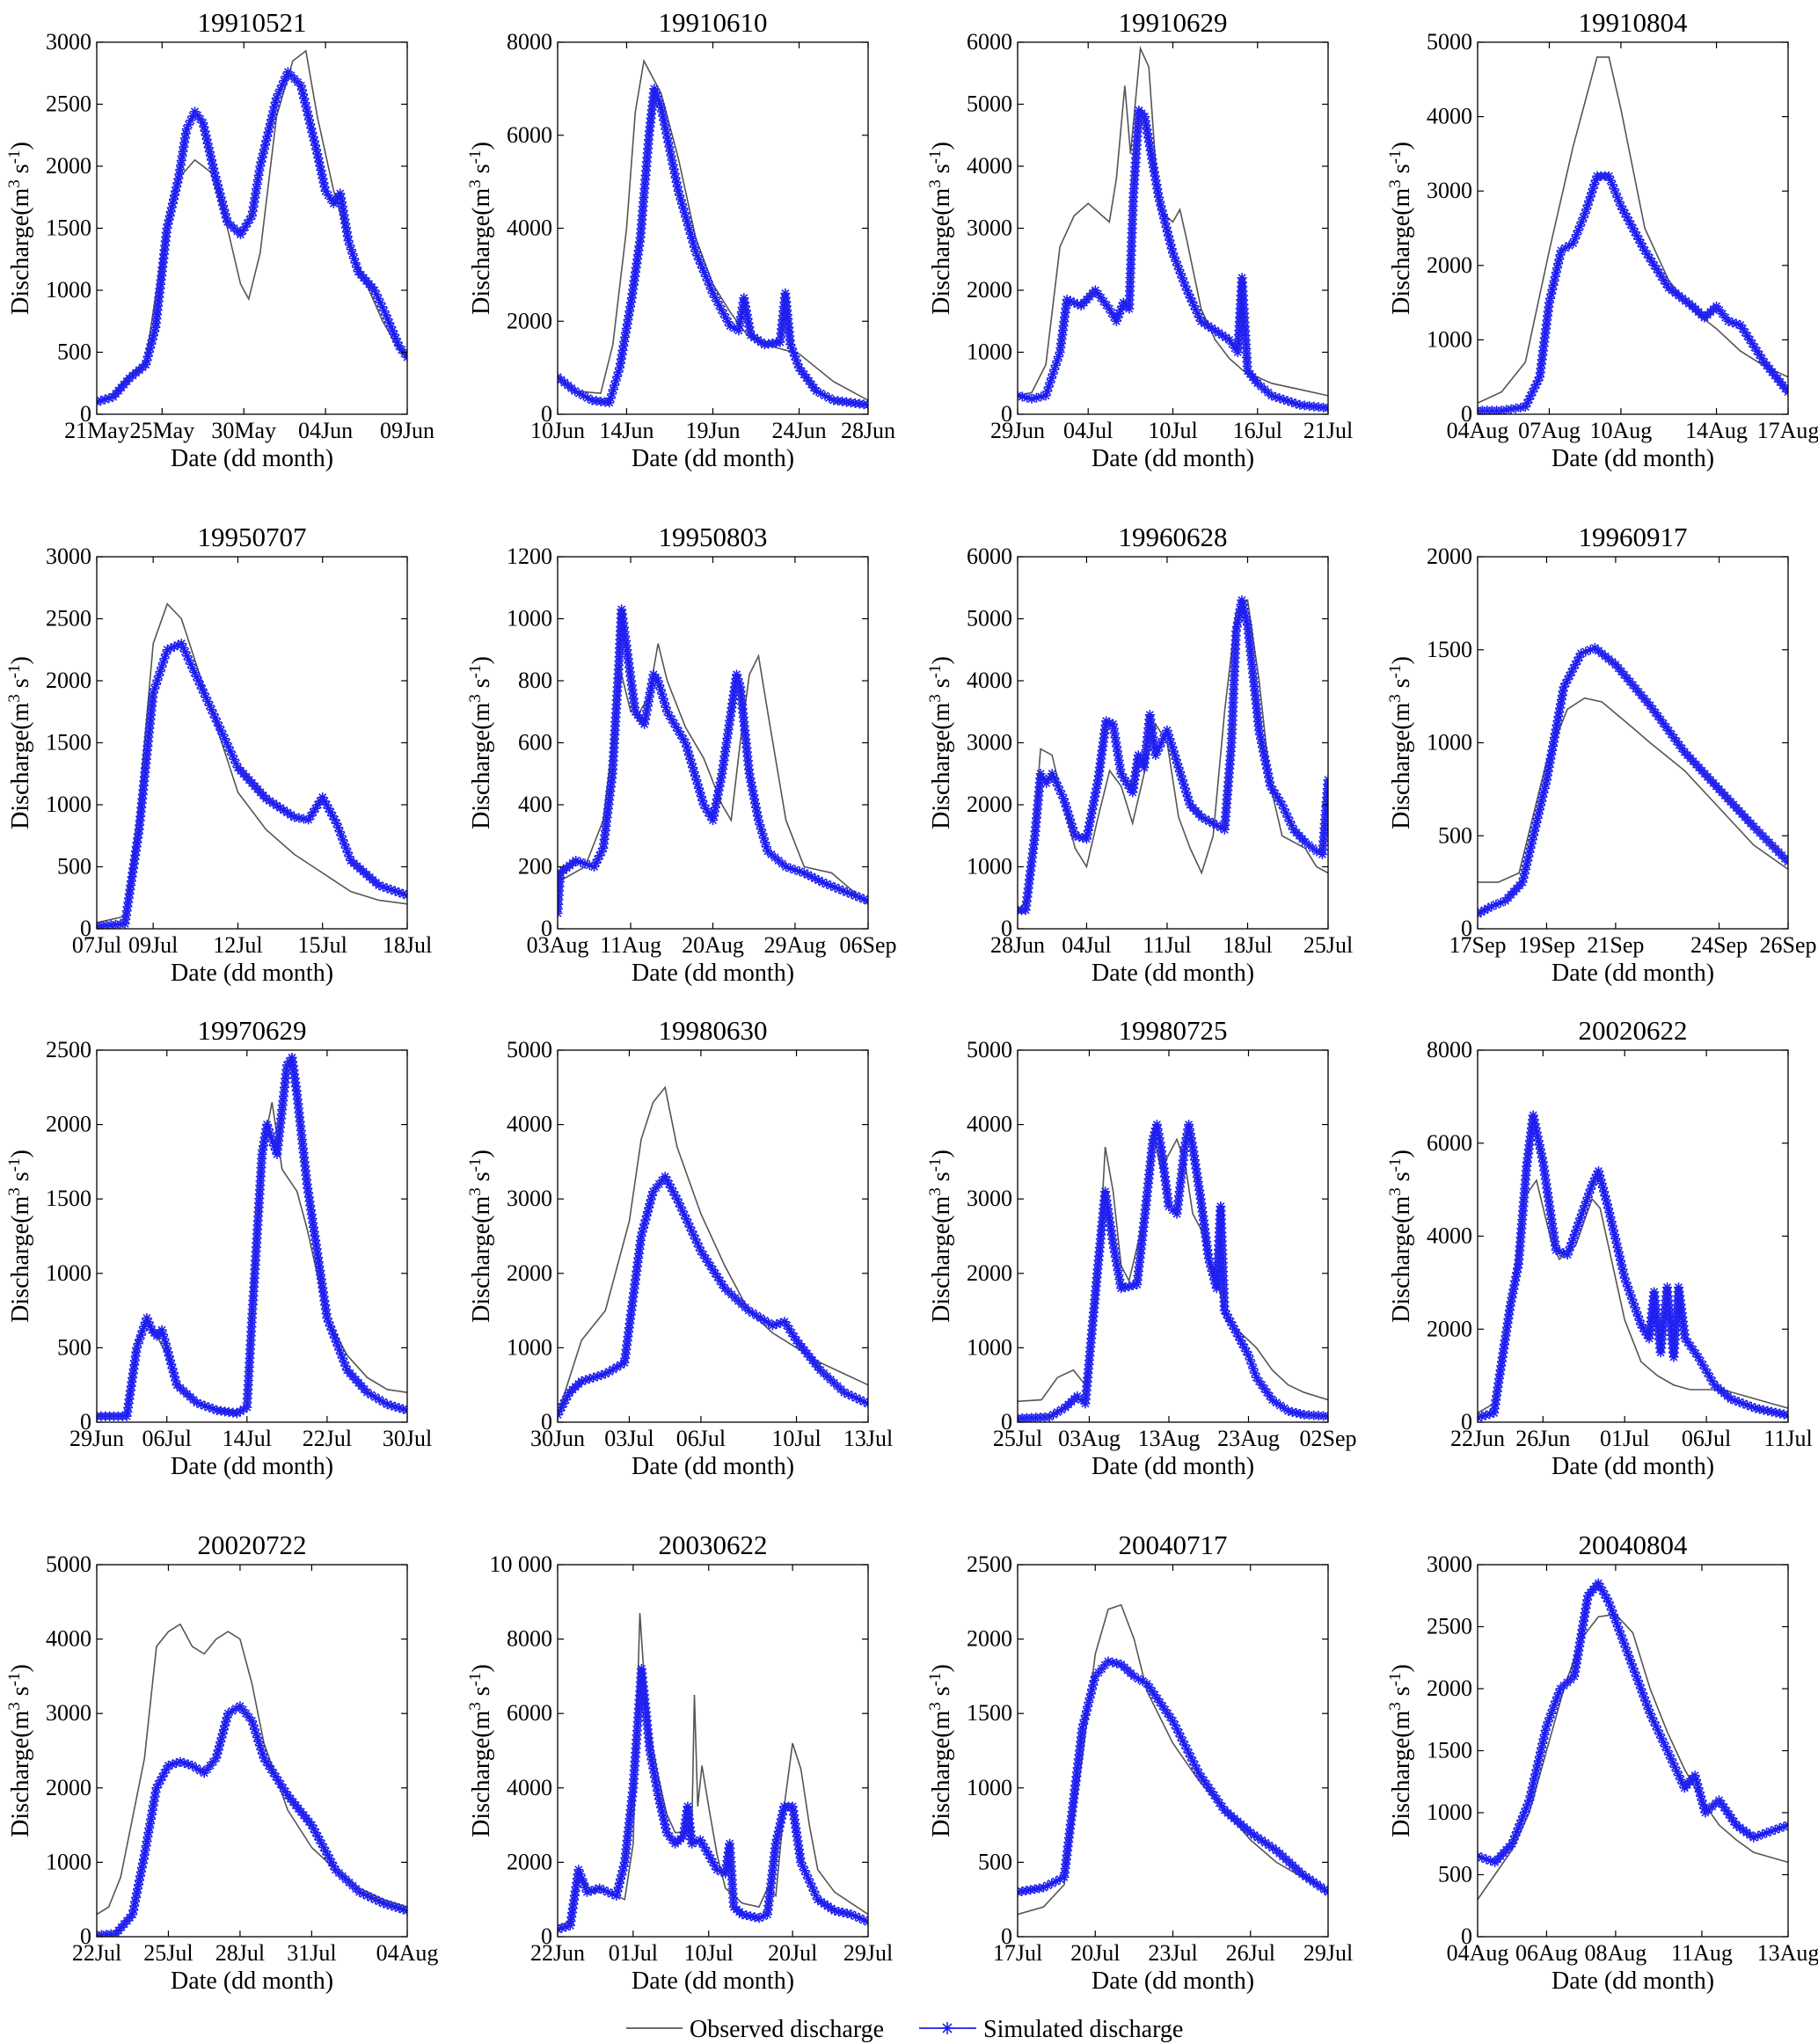 The height and width of the screenshot is (2044, 1818). Describe the element at coordinates (712, 430) in the screenshot. I see `x-tick-label: 19Jun` at that location.